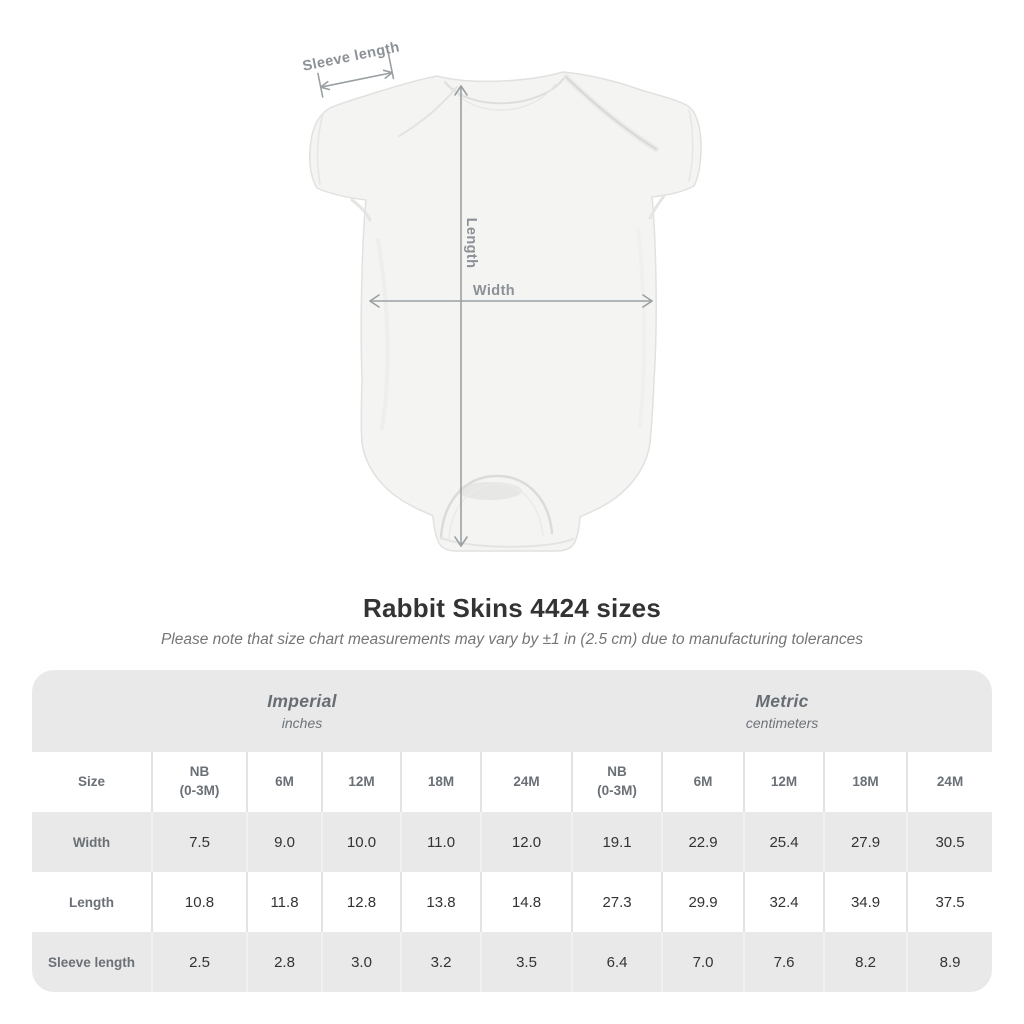  Describe the element at coordinates (949, 842) in the screenshot. I see `value-cell: 30.5` at that location.